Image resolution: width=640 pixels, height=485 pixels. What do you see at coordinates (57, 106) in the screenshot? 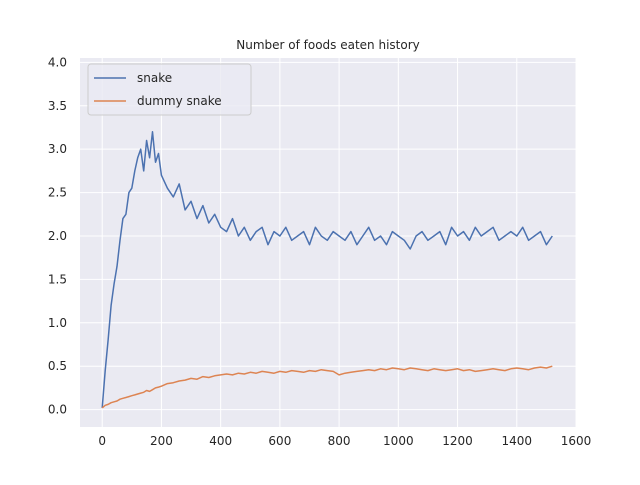
I see `y-tick-label: 3.5` at bounding box center [57, 106].